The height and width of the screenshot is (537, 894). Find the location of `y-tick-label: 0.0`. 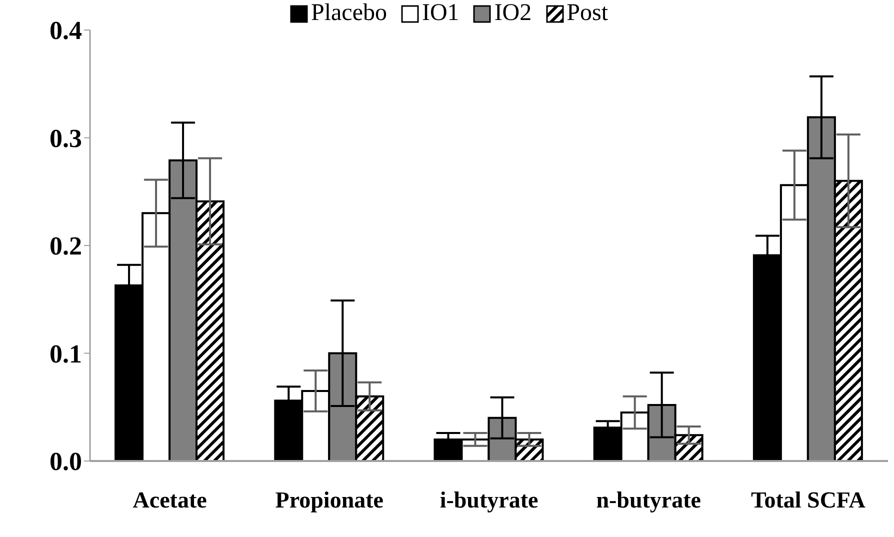

y-tick-label: 0.0 is located at coordinates (66, 461).